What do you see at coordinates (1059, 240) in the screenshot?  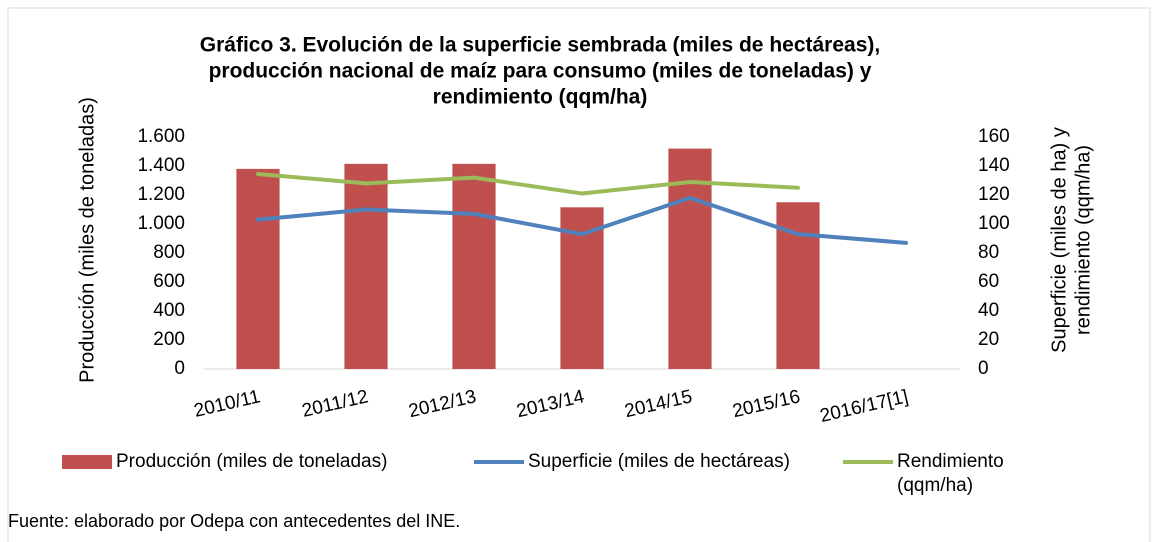 I see `y2-axis-title: Superficie (miles de ha) y` at bounding box center [1059, 240].